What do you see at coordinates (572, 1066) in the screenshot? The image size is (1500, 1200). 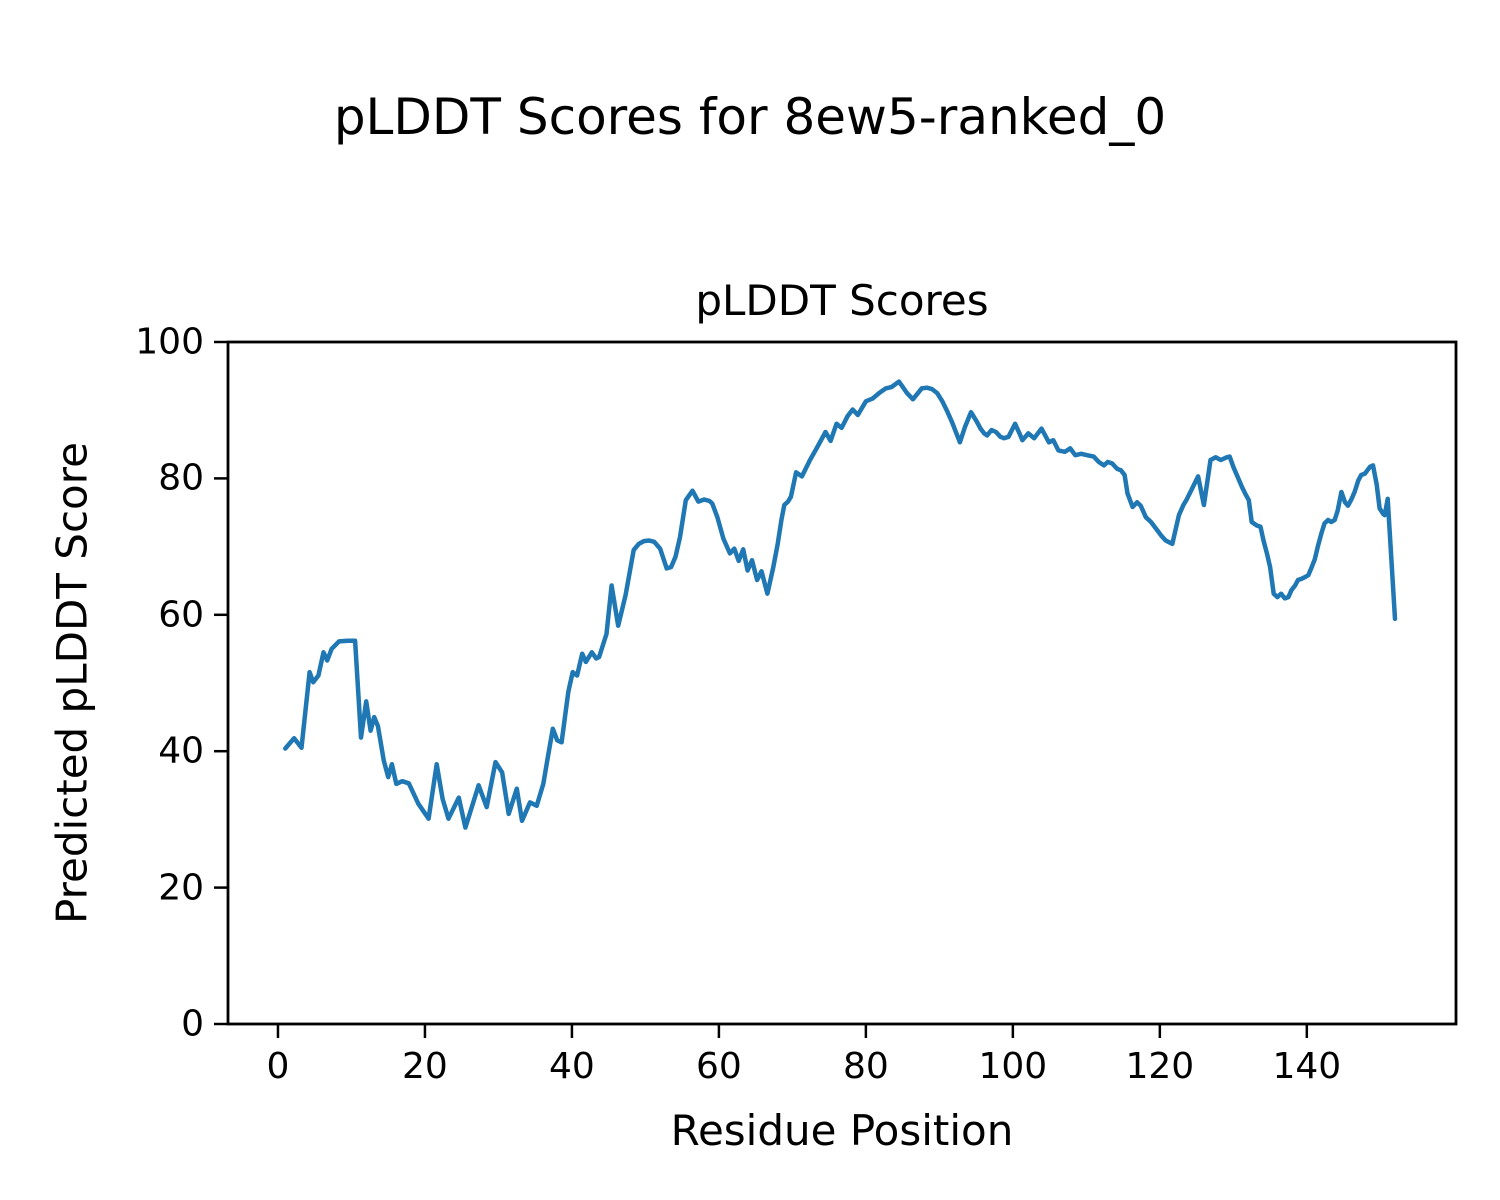 I see `x-tick-label: 40` at bounding box center [572, 1066].